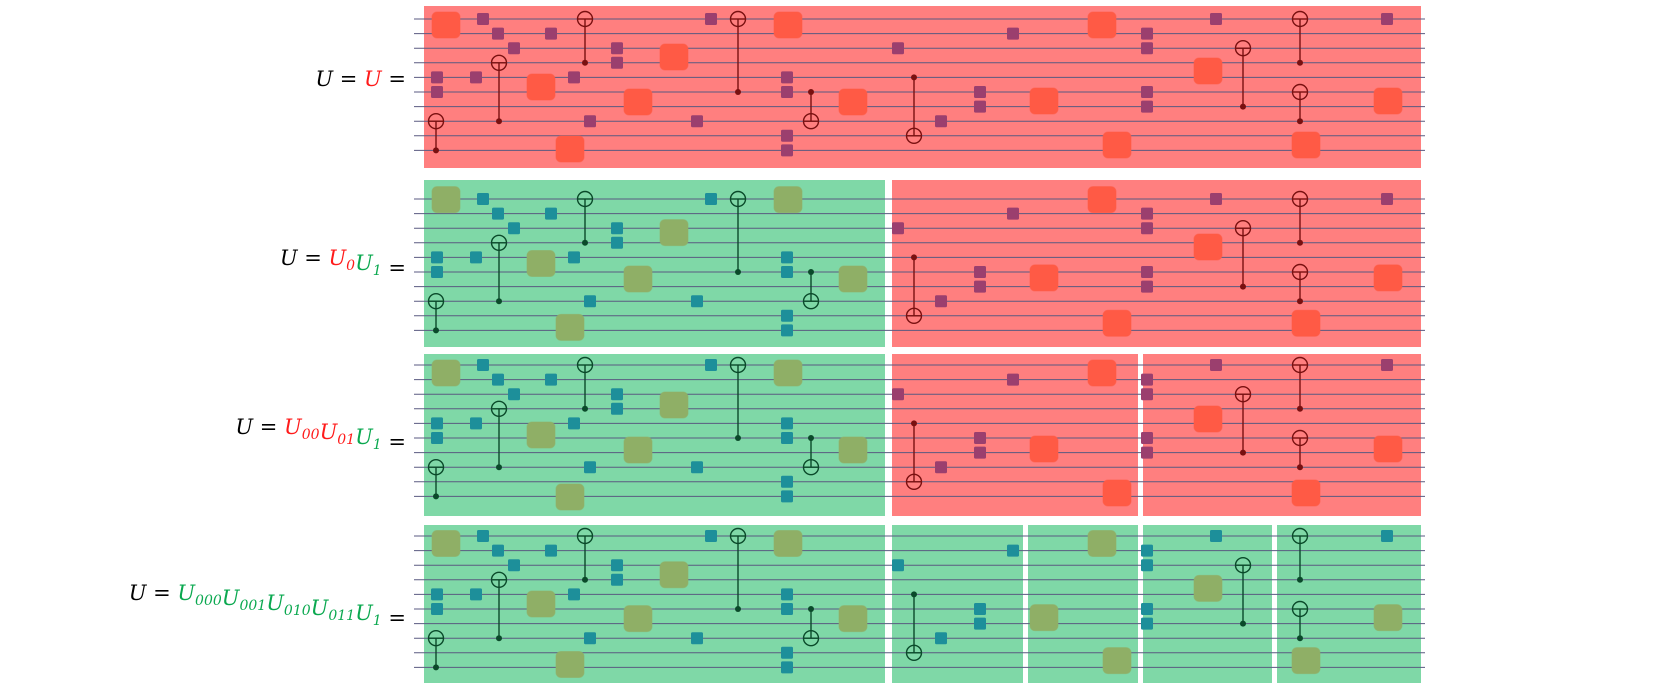 This screenshot has width=1661, height=692. What do you see at coordinates (311, 435) in the screenshot?
I see `equation-subscript: 00` at bounding box center [311, 435].